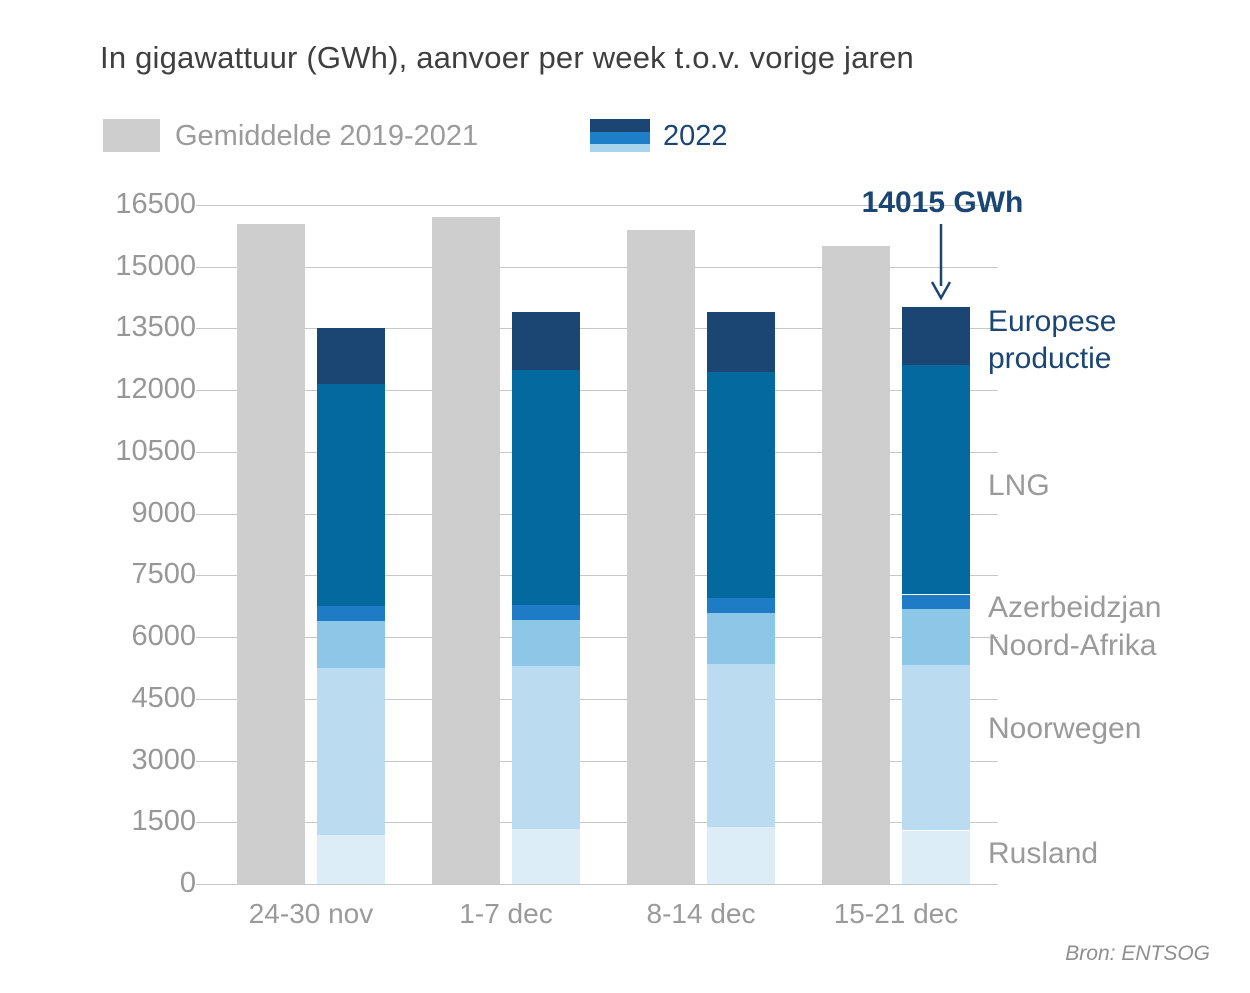 The width and height of the screenshot is (1250, 993). What do you see at coordinates (311, 913) in the screenshot?
I see `x-axis-tick-label: 24-30 nov` at bounding box center [311, 913].